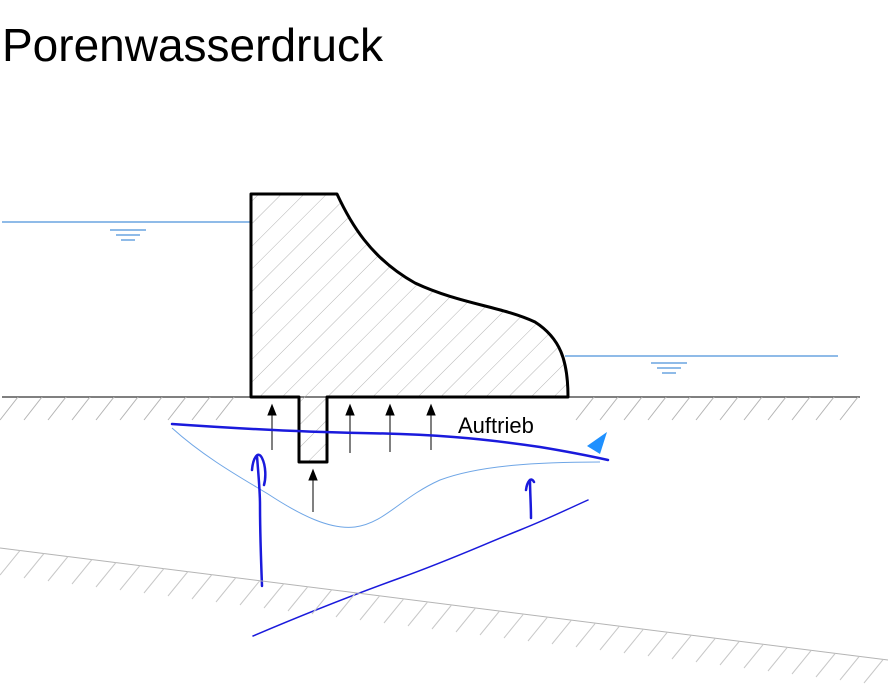 Image resolution: width=888 pixels, height=699 pixels. Describe the element at coordinates (701, 364) in the screenshot. I see `downstream-water` at that location.